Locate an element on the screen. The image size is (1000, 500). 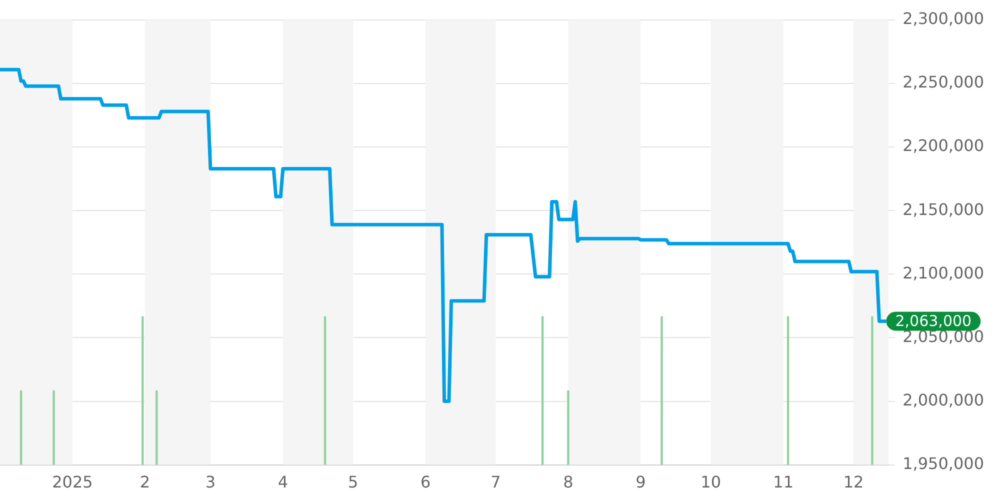
x-tick-label: 12 is located at coordinates (853, 482).